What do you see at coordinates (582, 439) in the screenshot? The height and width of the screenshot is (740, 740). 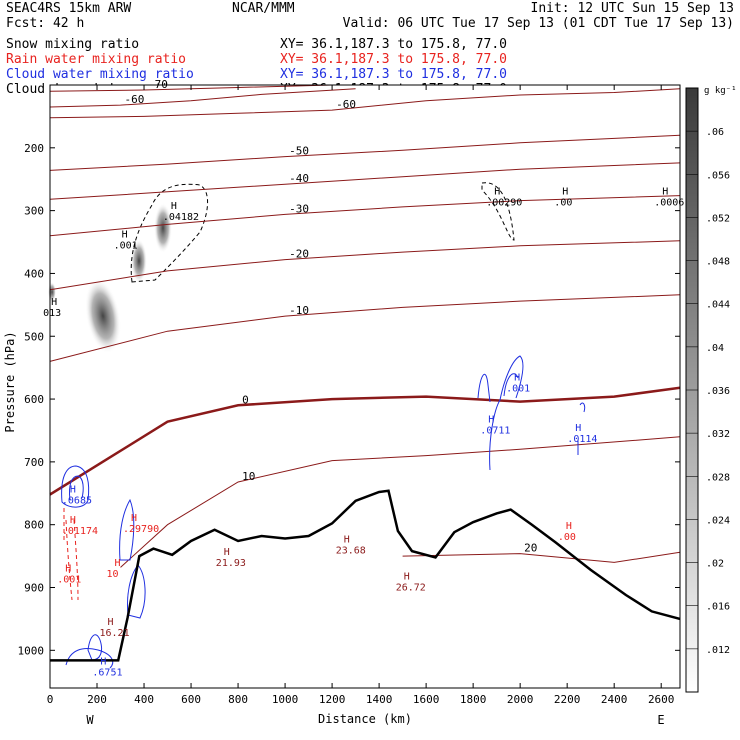 I see `max-value-label: .0114` at bounding box center [582, 439].